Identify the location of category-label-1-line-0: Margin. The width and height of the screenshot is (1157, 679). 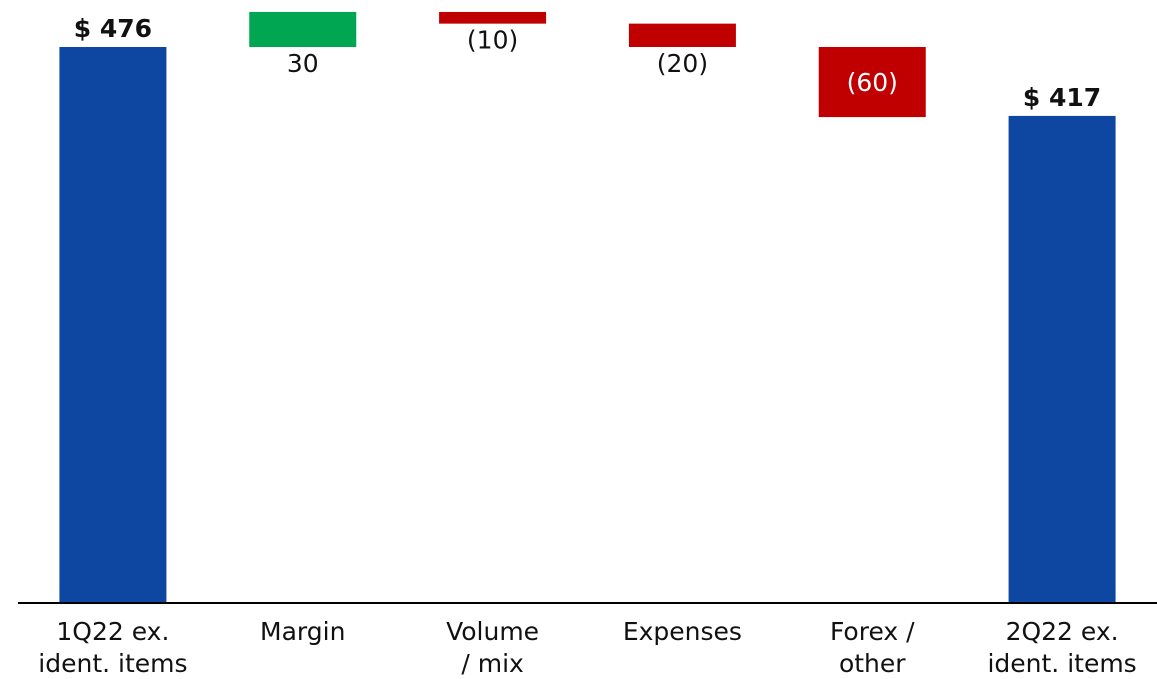
(302, 631).